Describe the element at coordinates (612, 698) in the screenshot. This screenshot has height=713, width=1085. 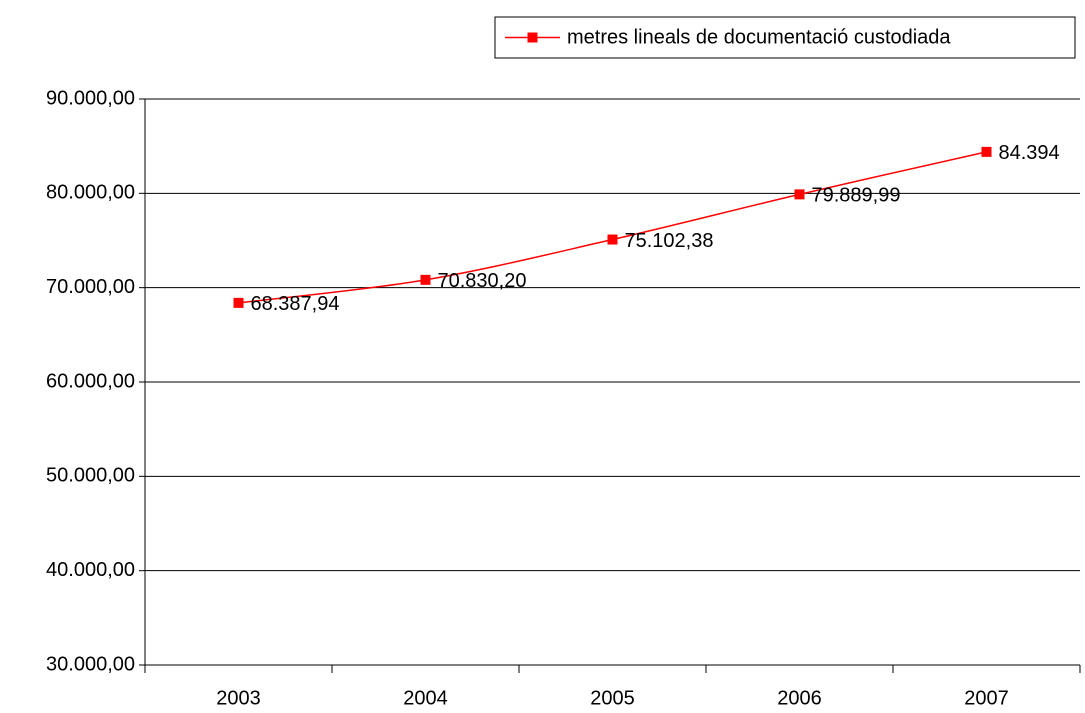
I see `x-tick-label: 2005` at that location.